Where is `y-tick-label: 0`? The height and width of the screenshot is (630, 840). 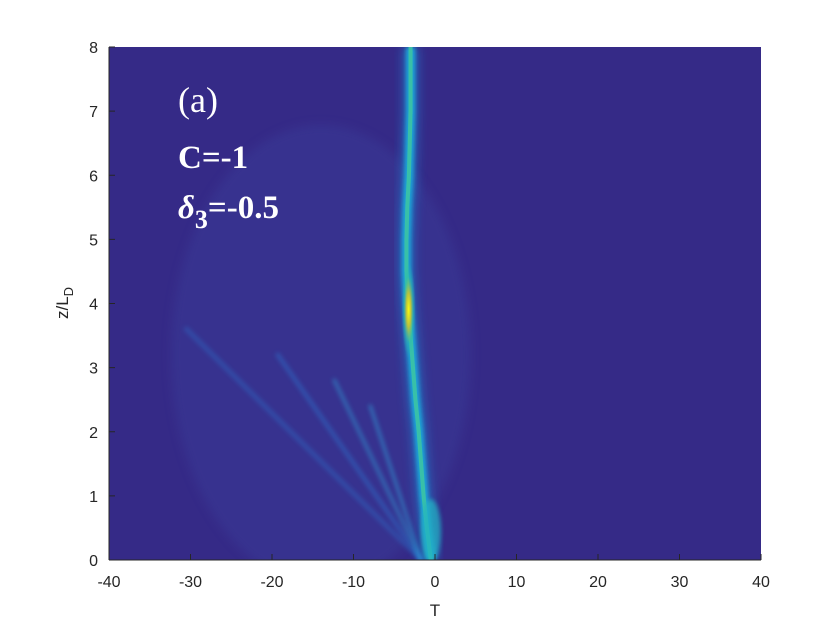 y-tick-label: 0 is located at coordinates (93, 561).